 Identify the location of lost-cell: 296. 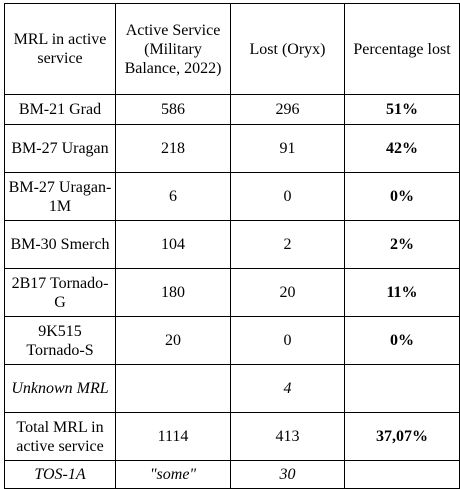
(287, 109).